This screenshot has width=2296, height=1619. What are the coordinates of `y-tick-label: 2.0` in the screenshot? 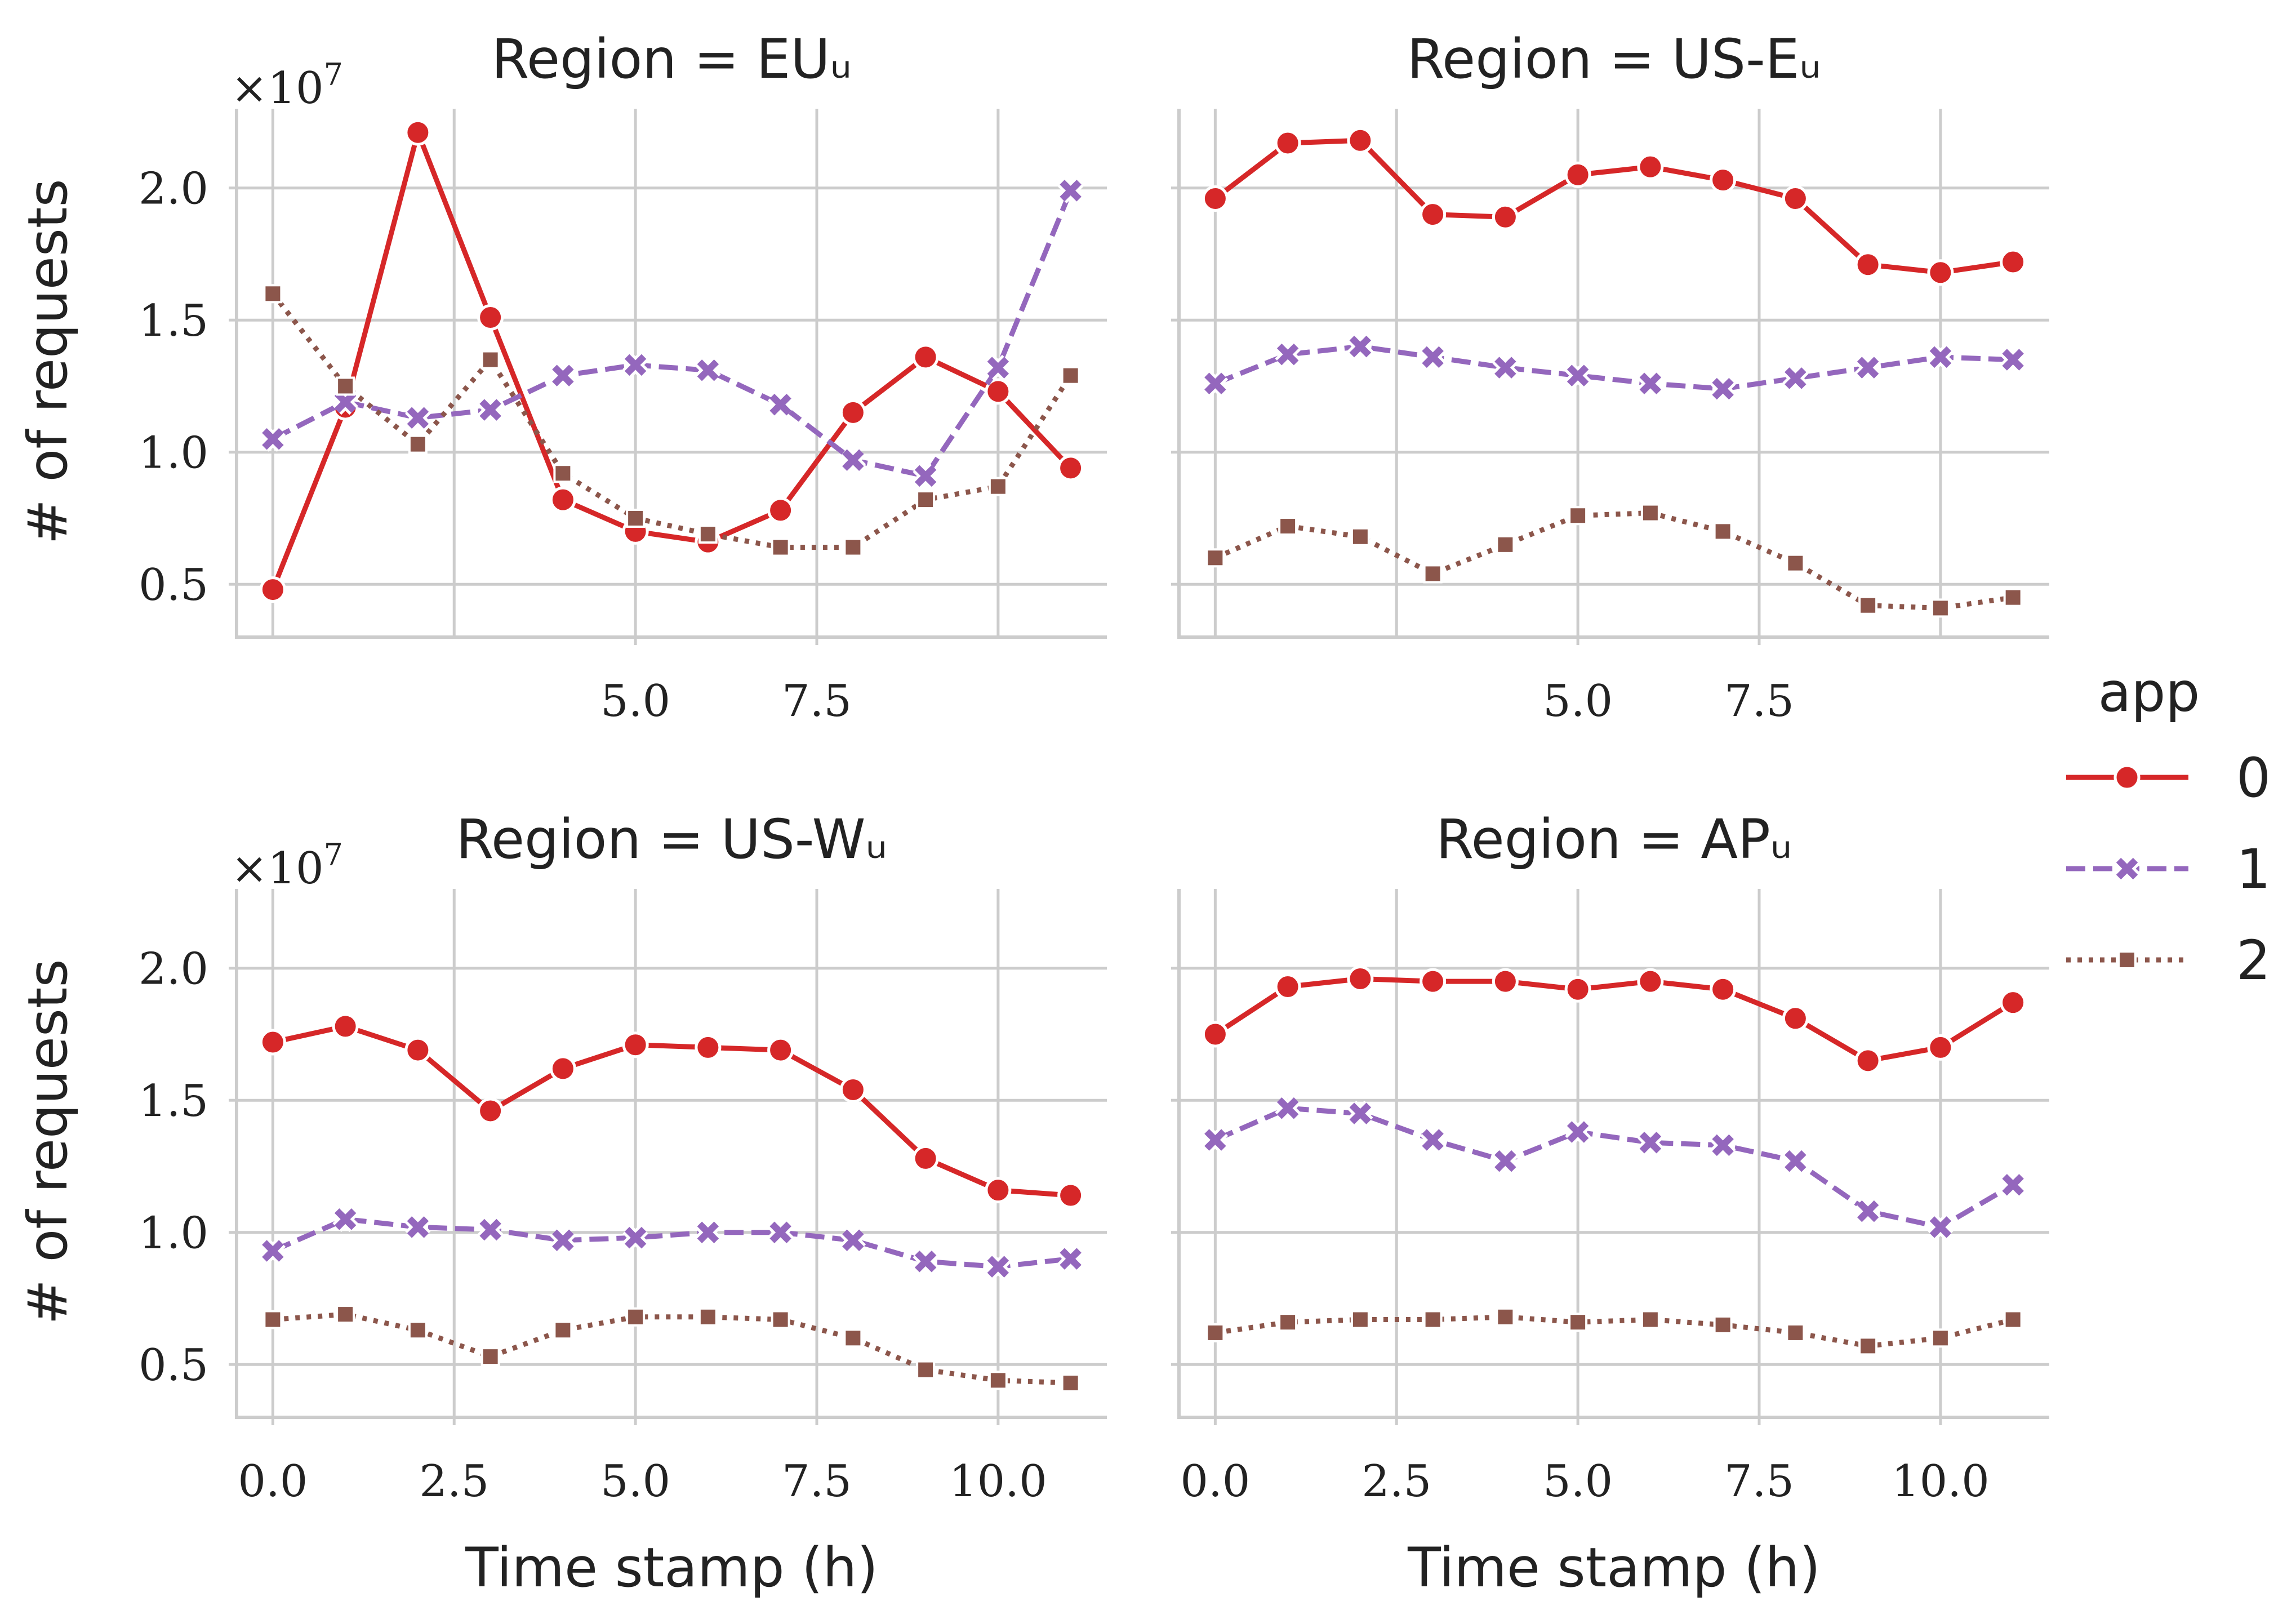 It's located at (173, 189).